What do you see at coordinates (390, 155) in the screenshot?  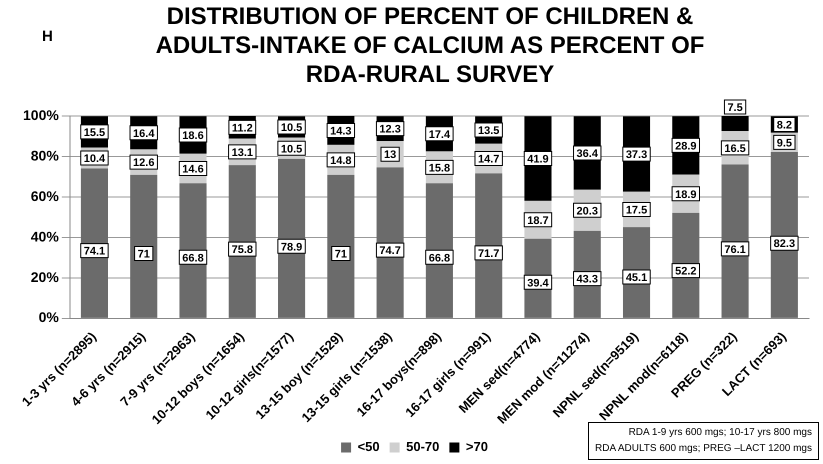 I see `data-label: 13` at bounding box center [390, 155].